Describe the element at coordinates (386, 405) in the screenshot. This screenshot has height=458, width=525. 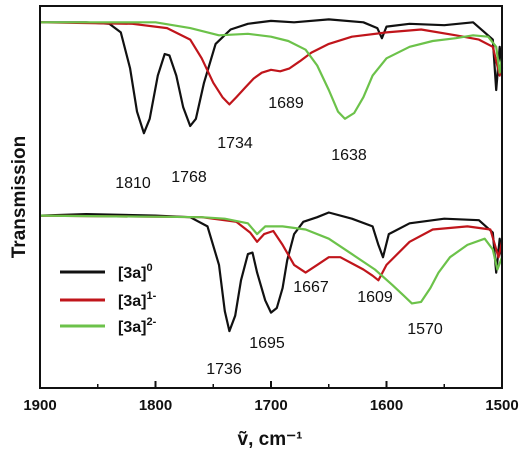
I see `x-tick-label-1600: 1600` at that location.